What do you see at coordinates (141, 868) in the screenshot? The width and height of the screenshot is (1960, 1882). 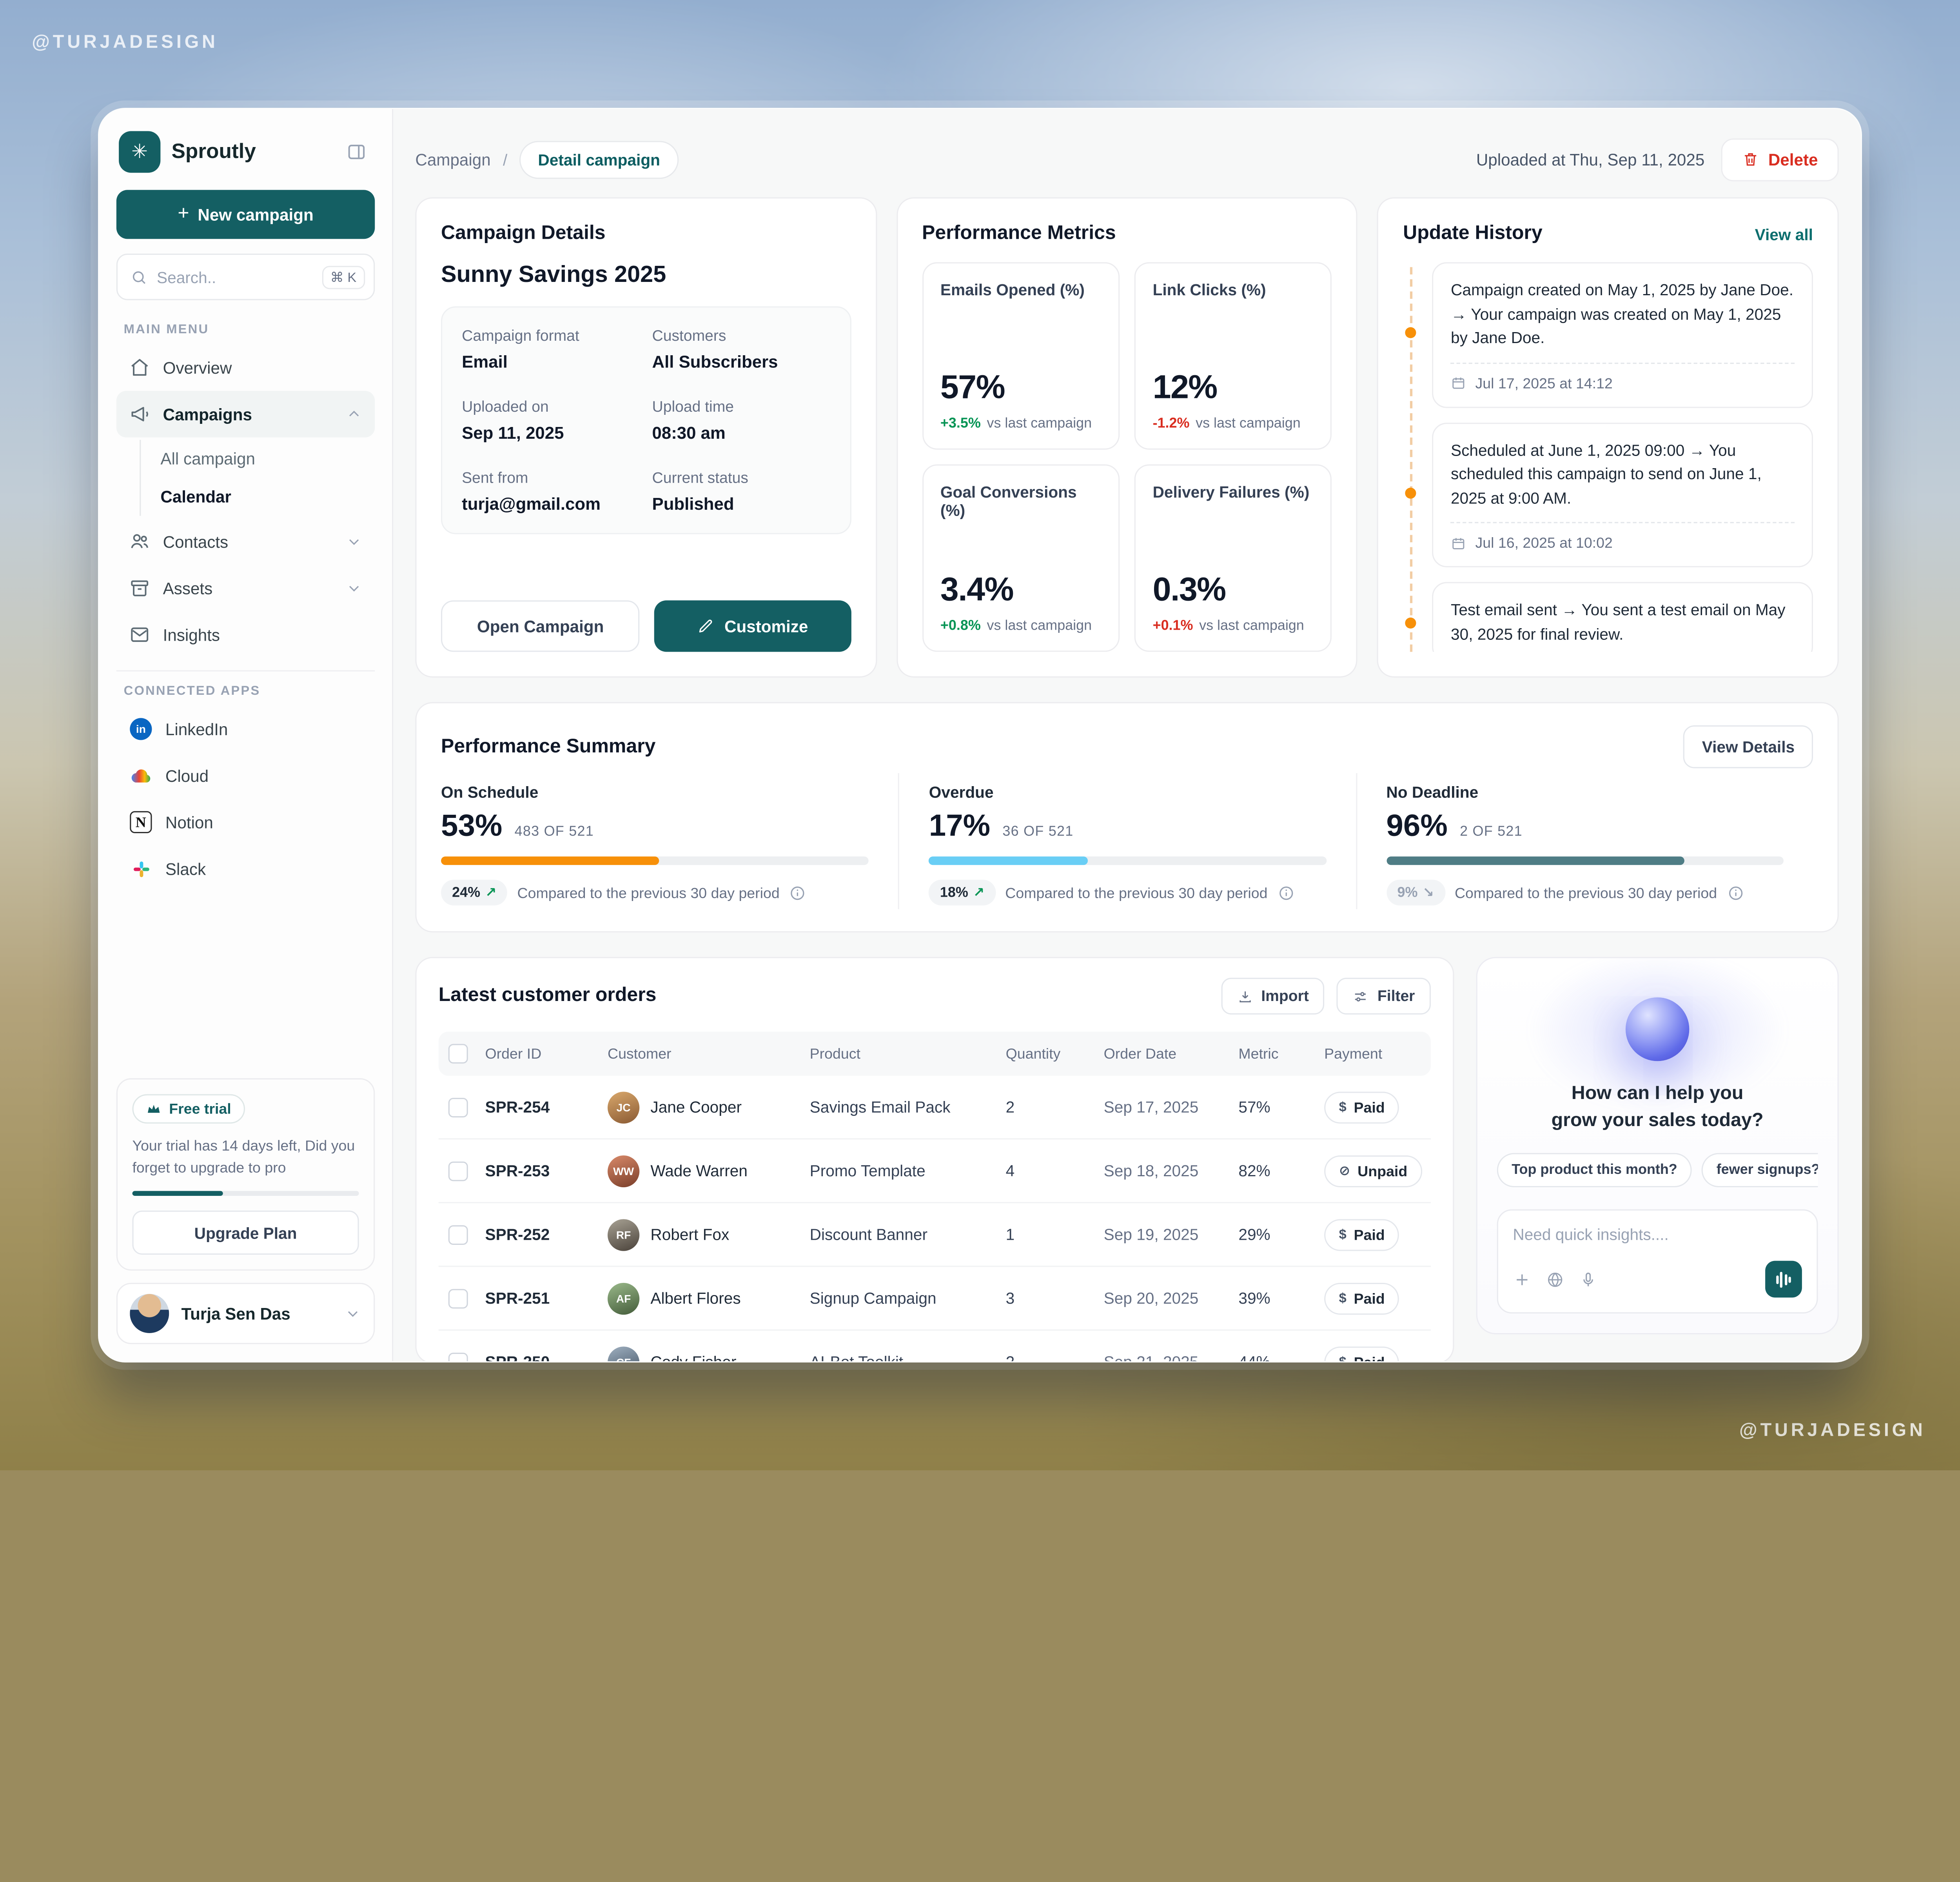 I see `slack-icon` at bounding box center [141, 868].